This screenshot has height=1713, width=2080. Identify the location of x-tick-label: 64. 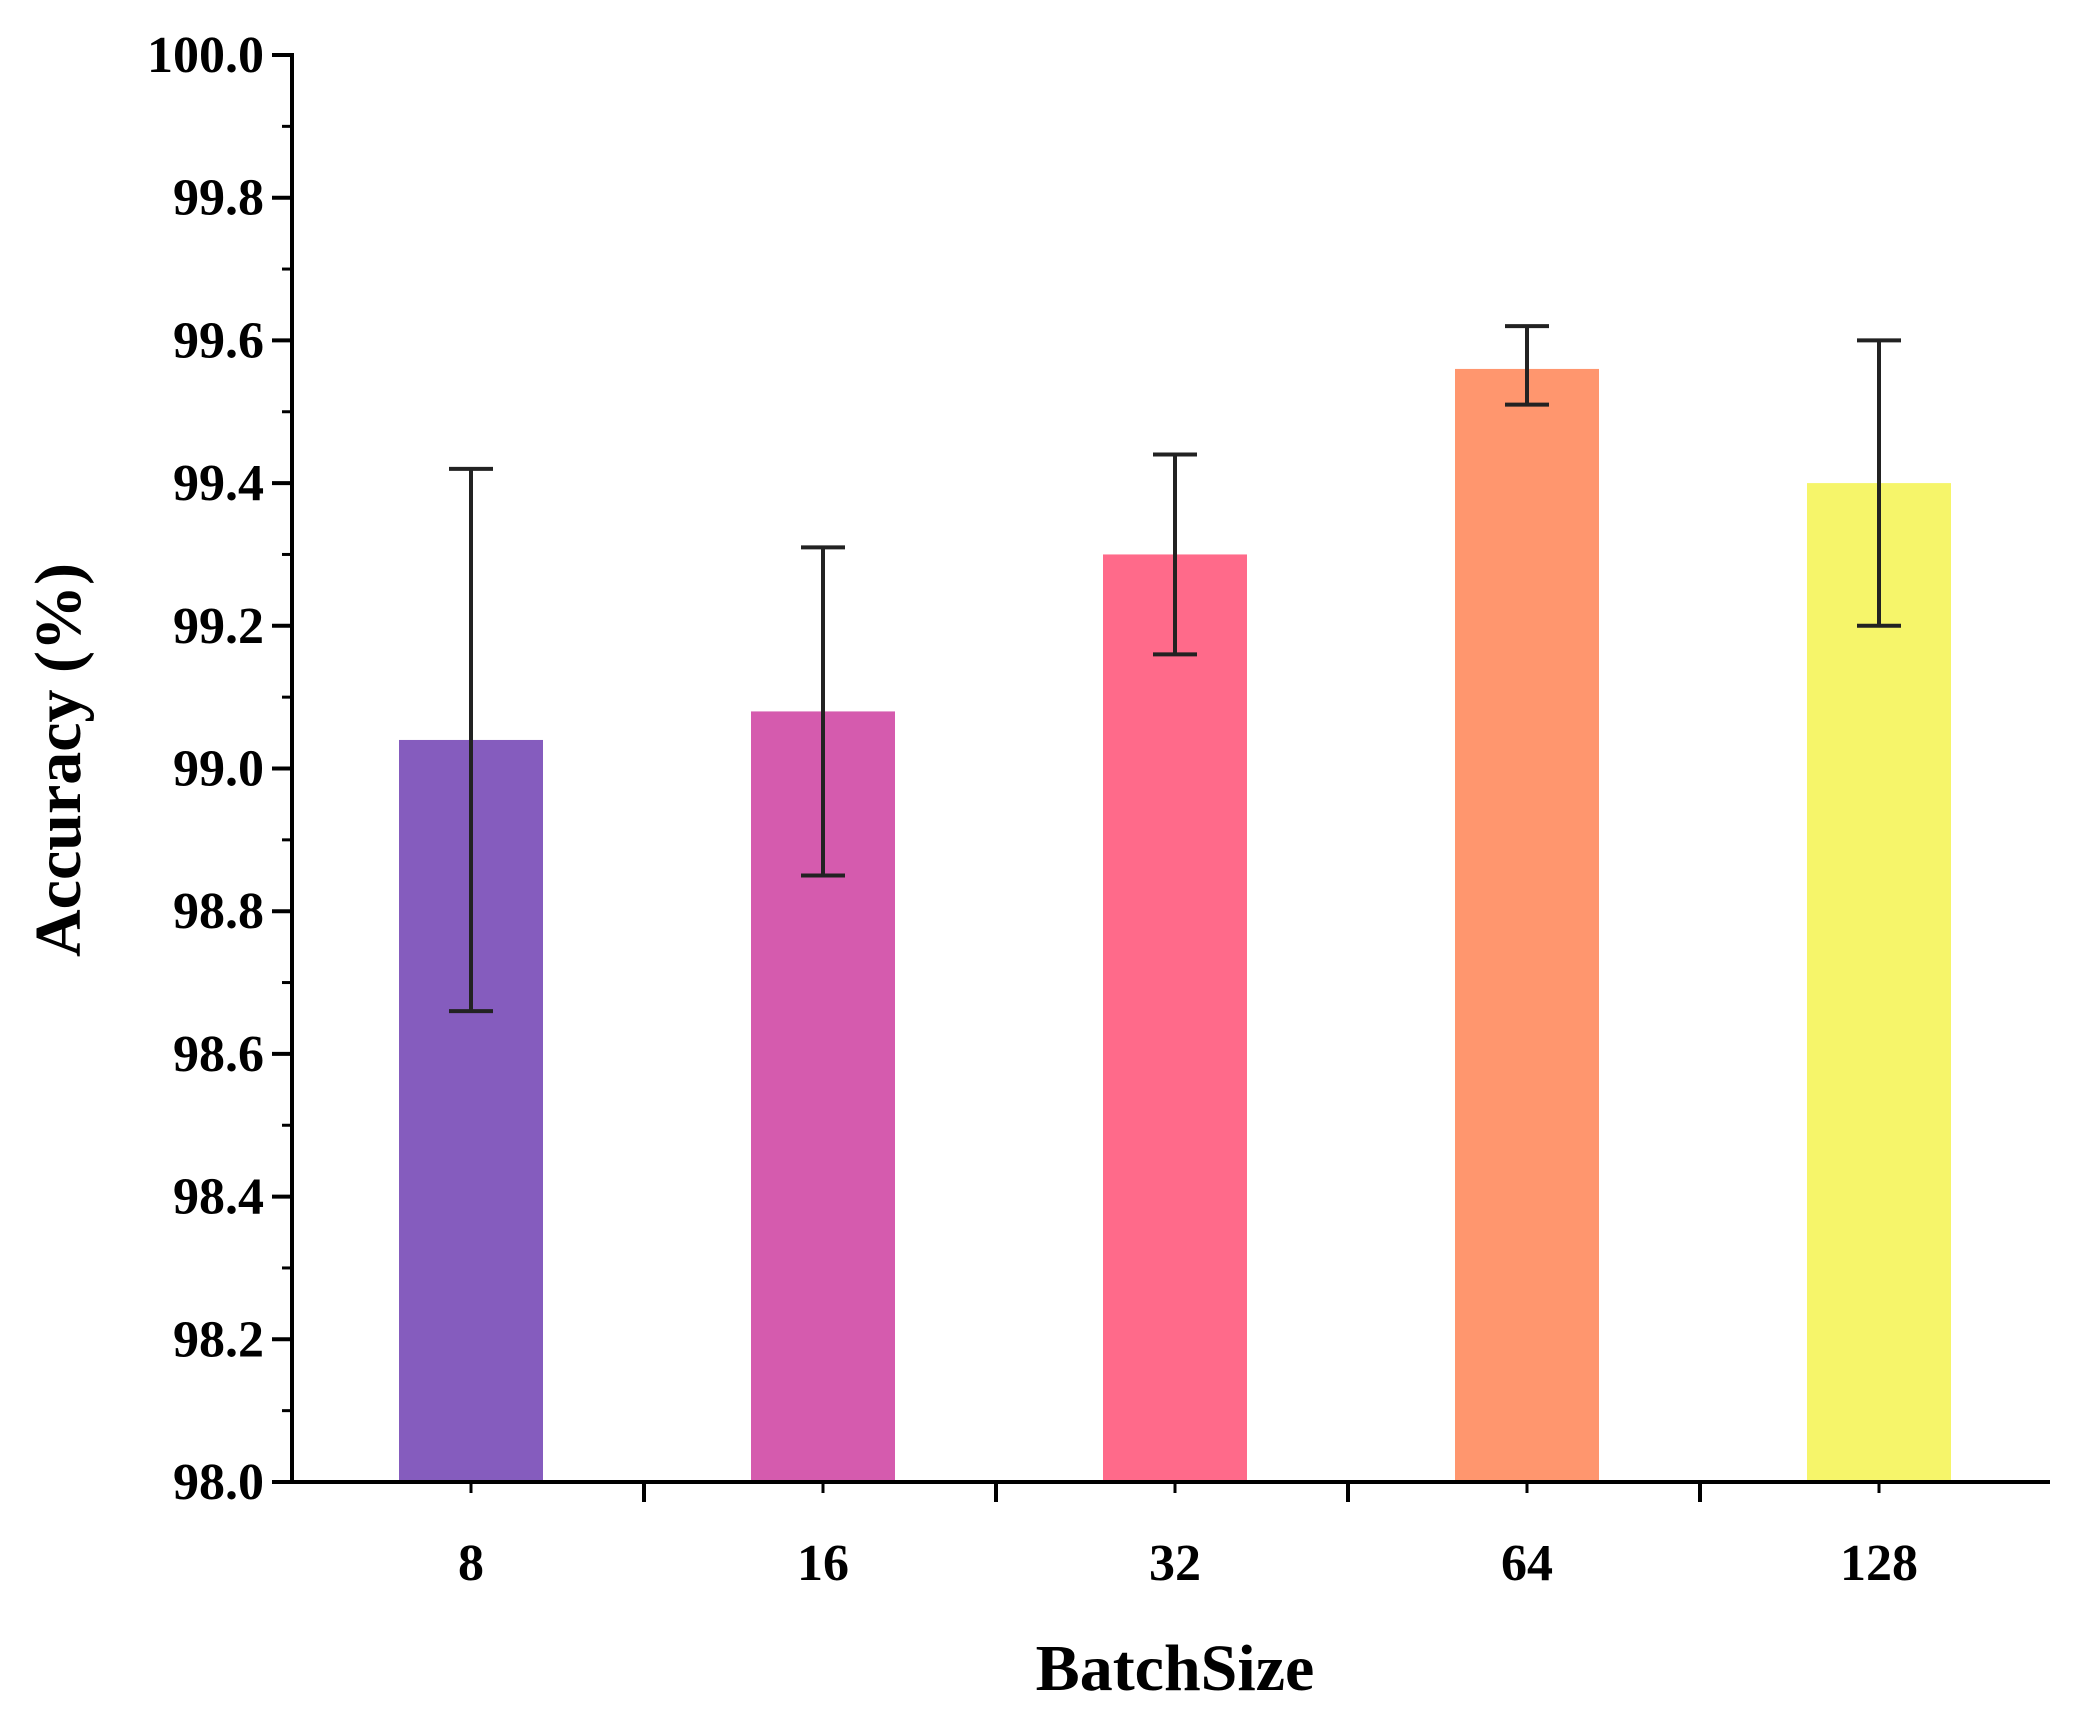
(1527, 1563).